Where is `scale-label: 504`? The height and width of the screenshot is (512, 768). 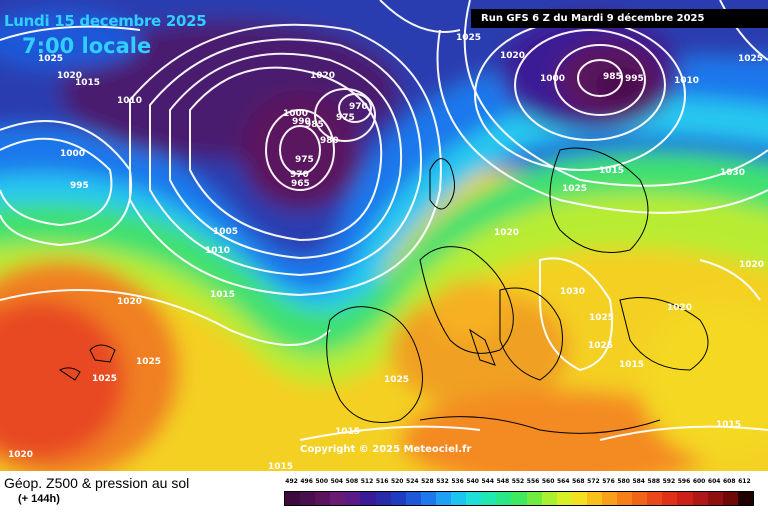 scale-label: 504 is located at coordinates (337, 481).